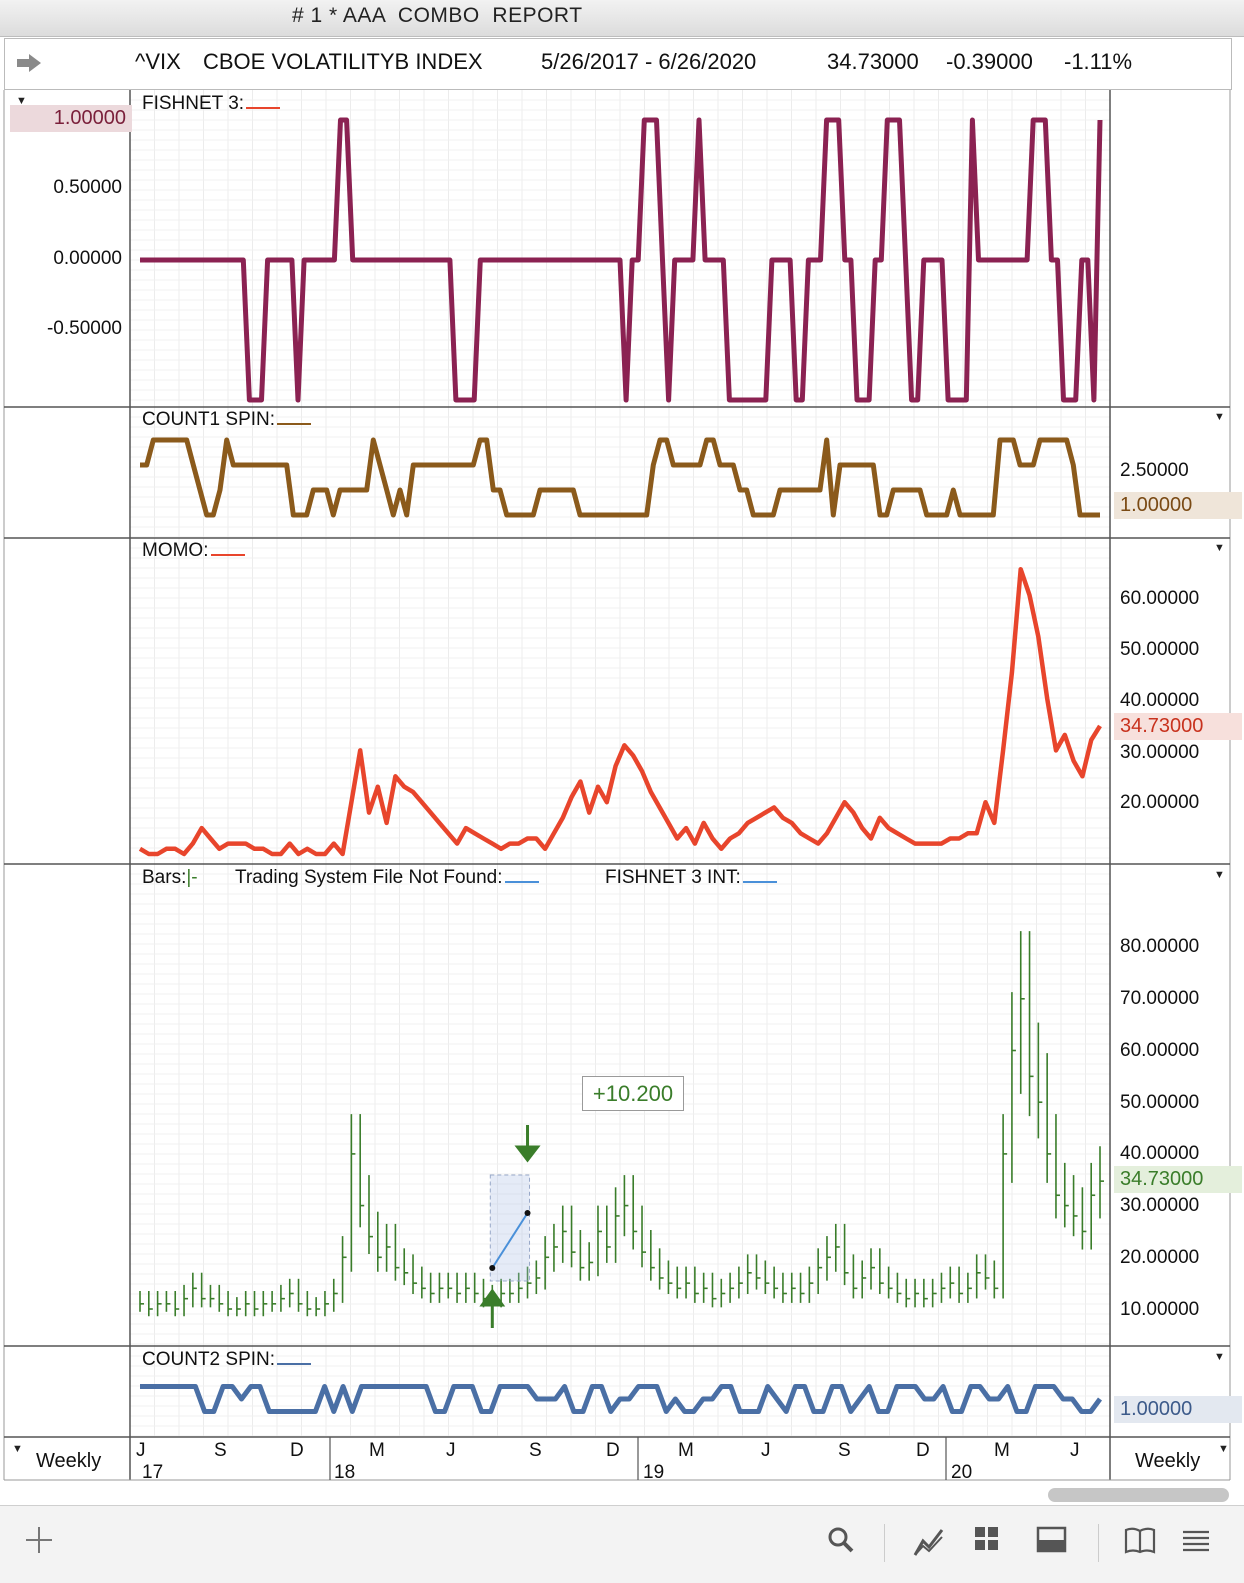 This screenshot has height=1583, width=1244. I want to click on chart-line-icon, so click(929, 1542).